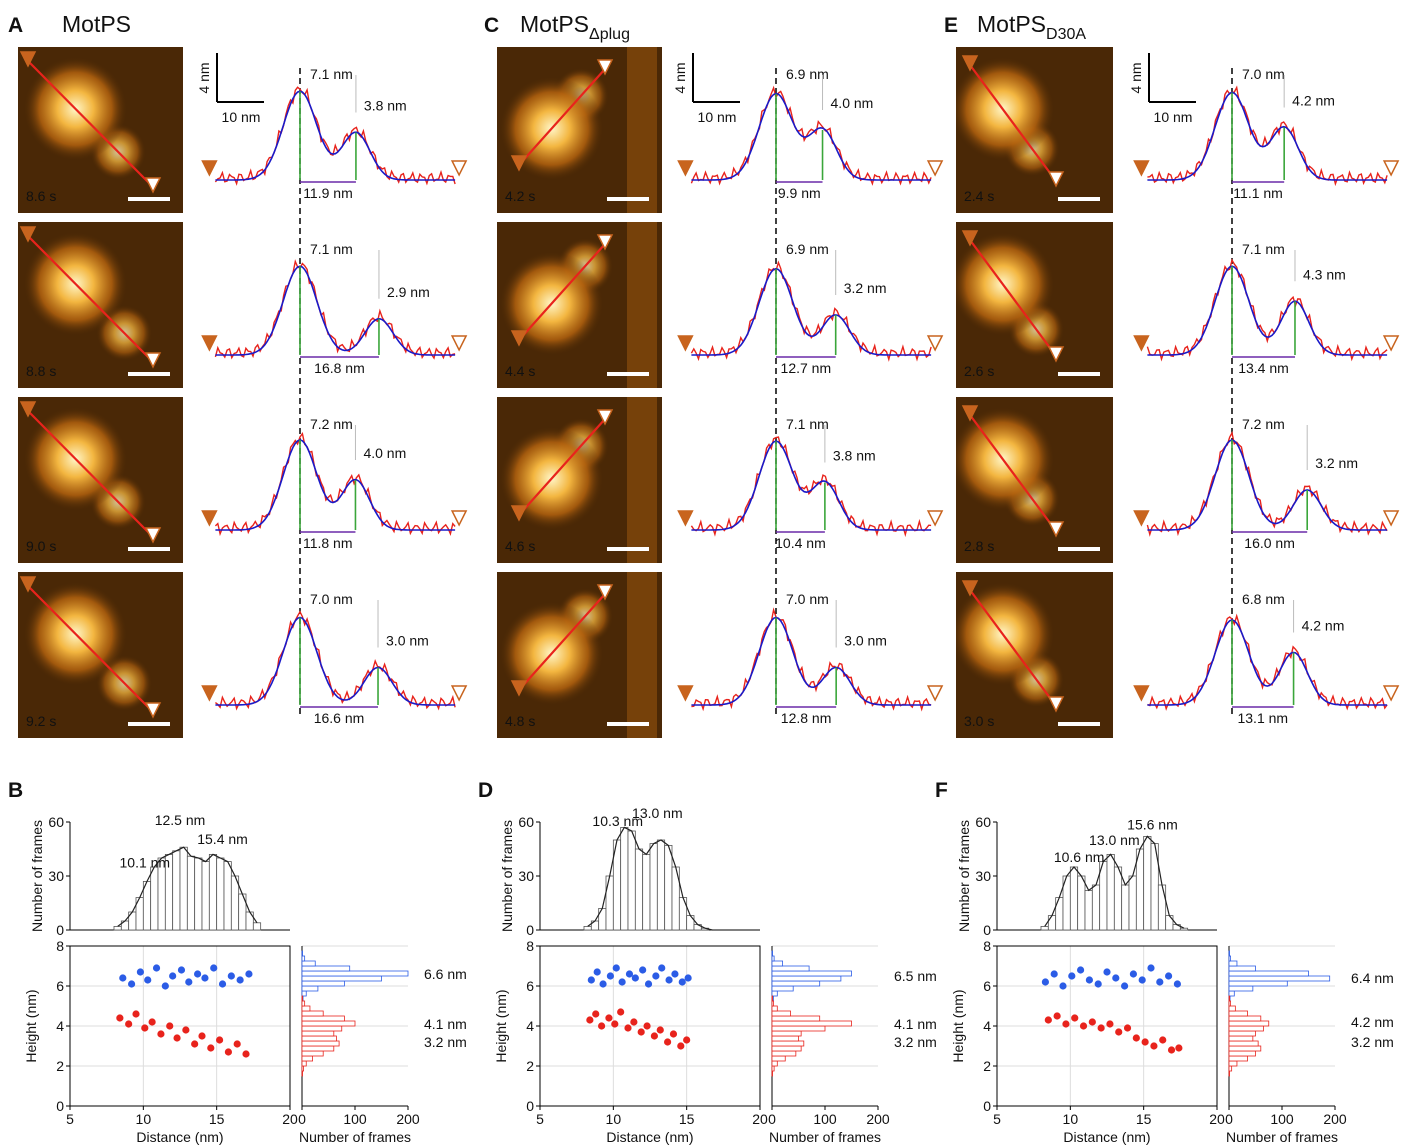 The height and width of the screenshot is (1147, 1415). Describe the element at coordinates (408, 1119) in the screenshot. I see `x-tick-label: 200` at that location.